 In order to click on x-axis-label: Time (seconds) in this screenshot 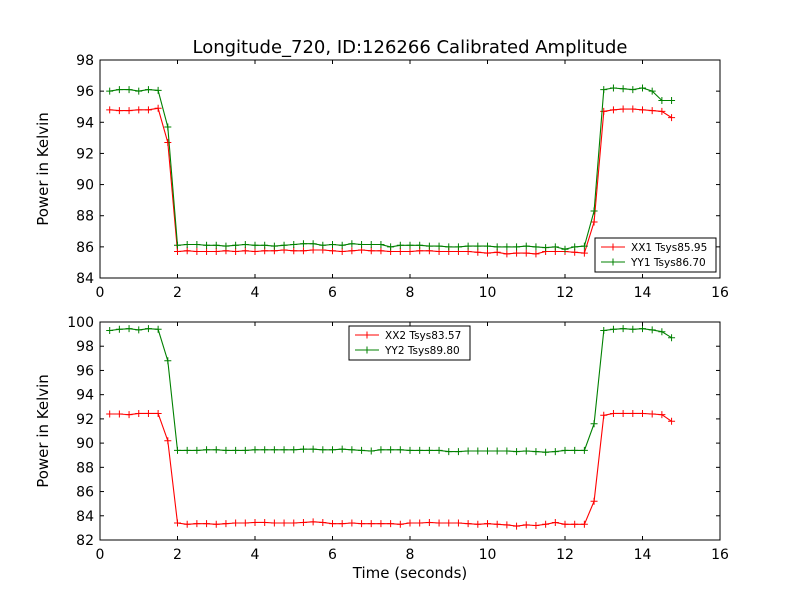, I will do `click(410, 573)`.